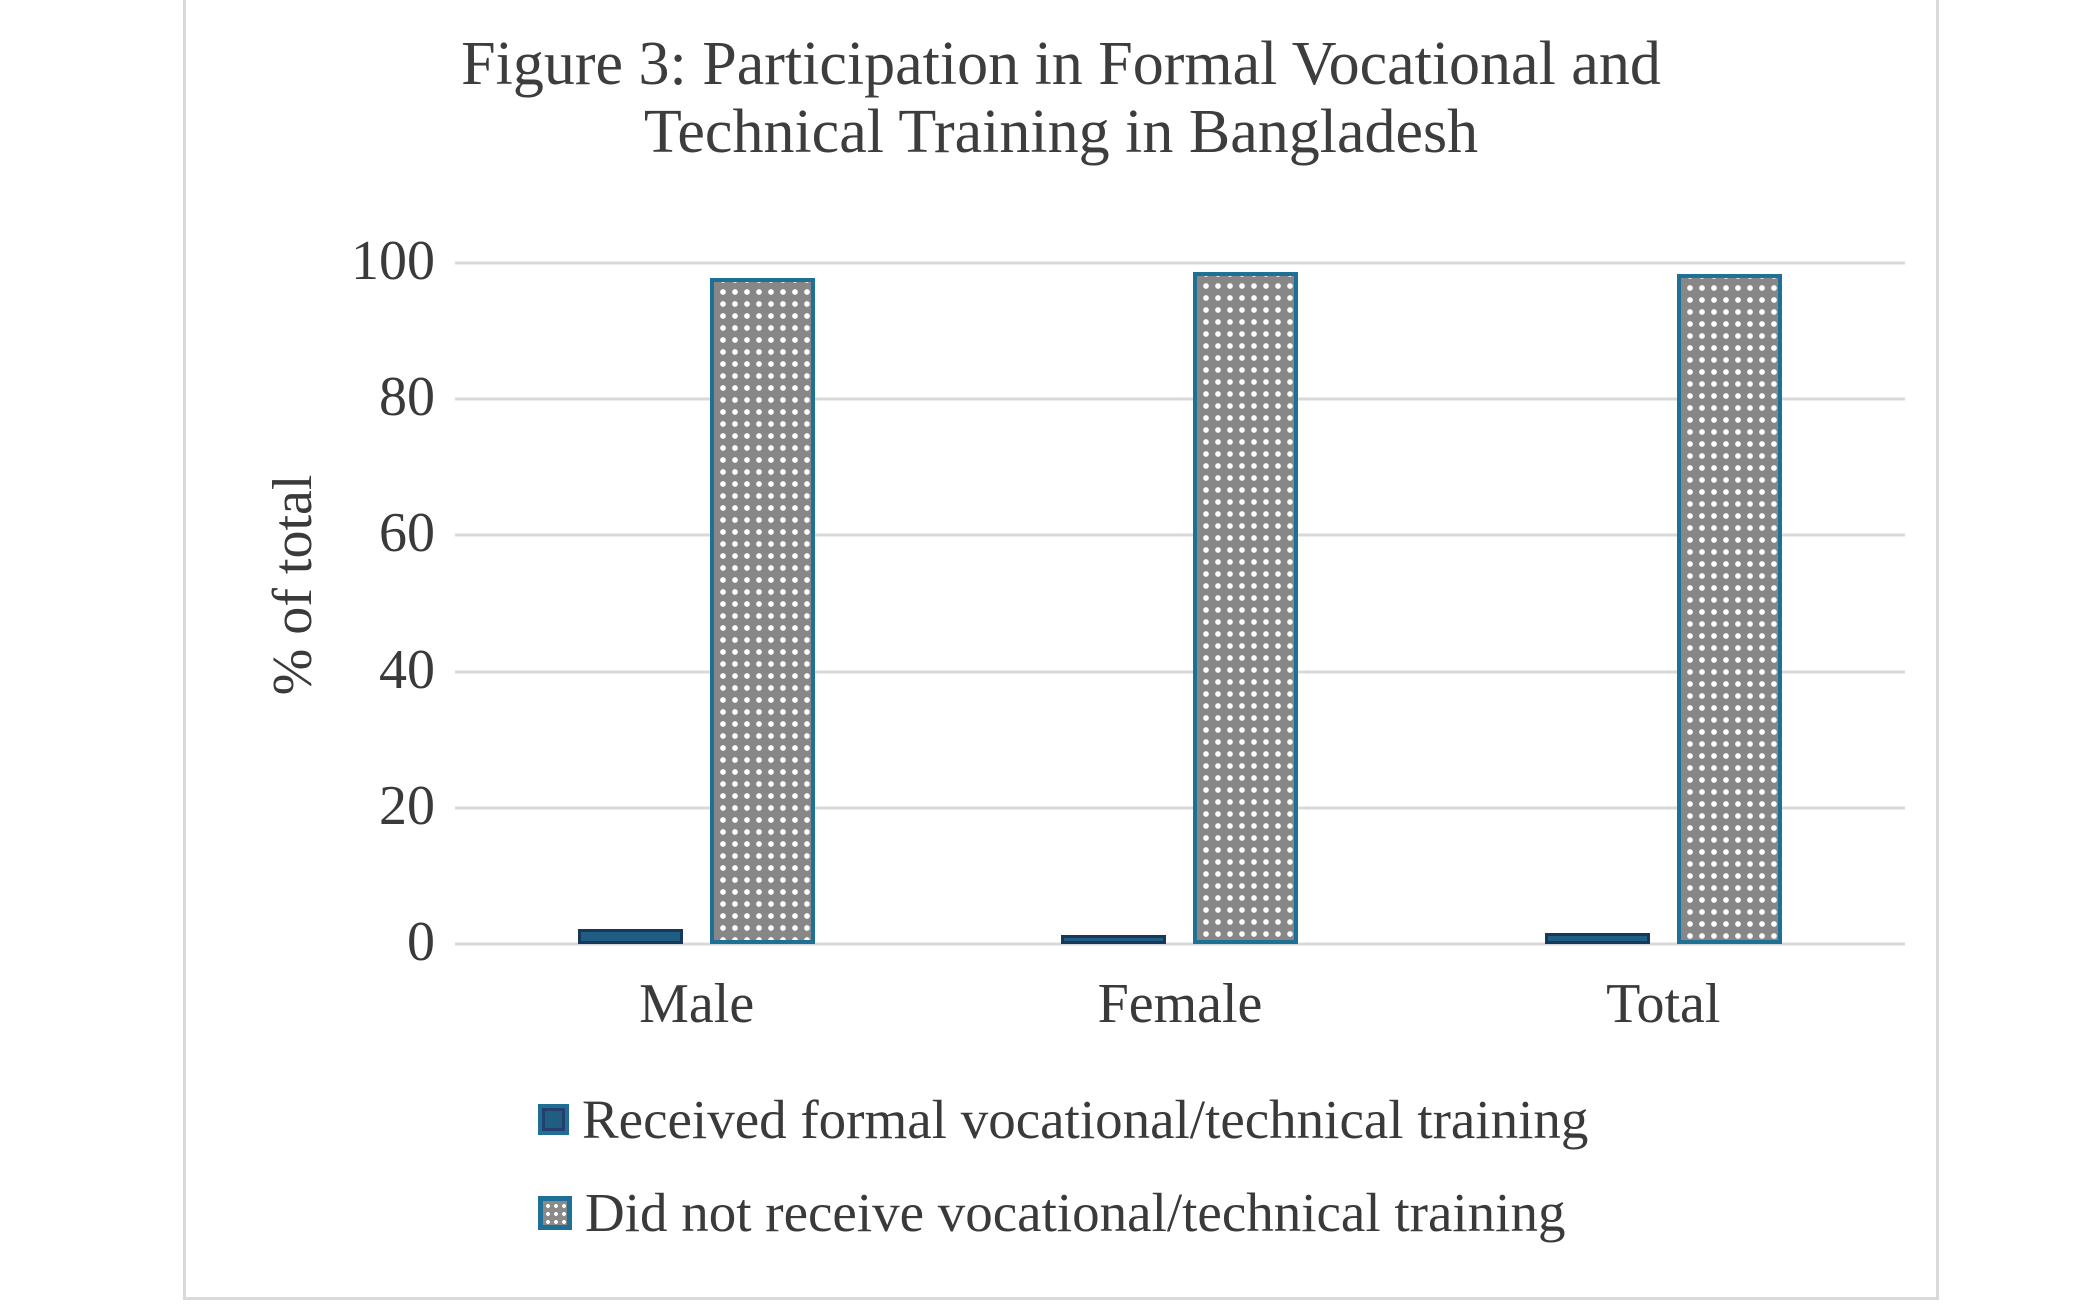  Describe the element at coordinates (1061, 132) in the screenshot. I see `chart-title-line-2: Technical Training in Bangladesh` at that location.